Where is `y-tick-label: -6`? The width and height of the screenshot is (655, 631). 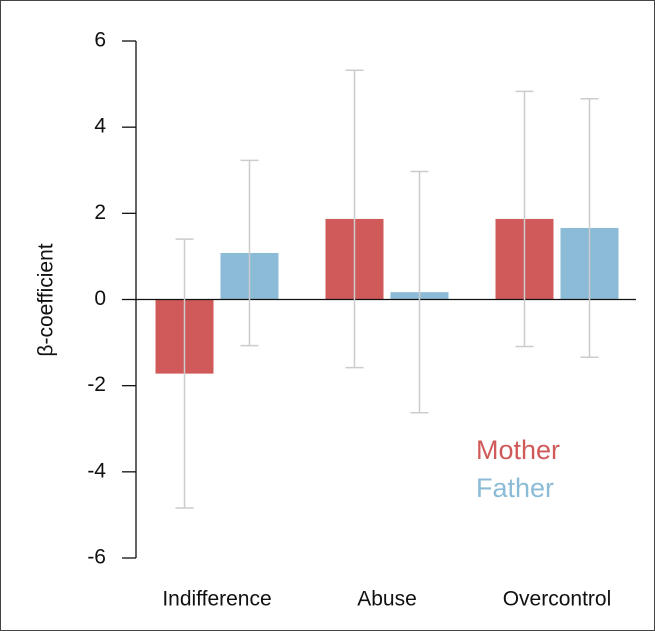 y-tick-label: -6 is located at coordinates (96, 557).